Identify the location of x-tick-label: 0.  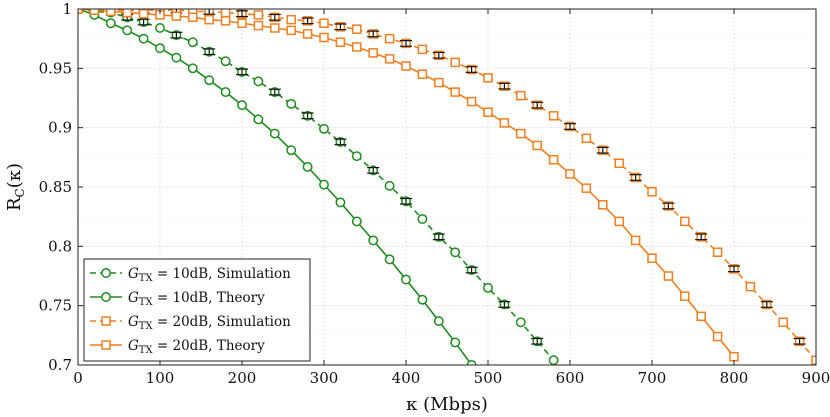
(78, 378).